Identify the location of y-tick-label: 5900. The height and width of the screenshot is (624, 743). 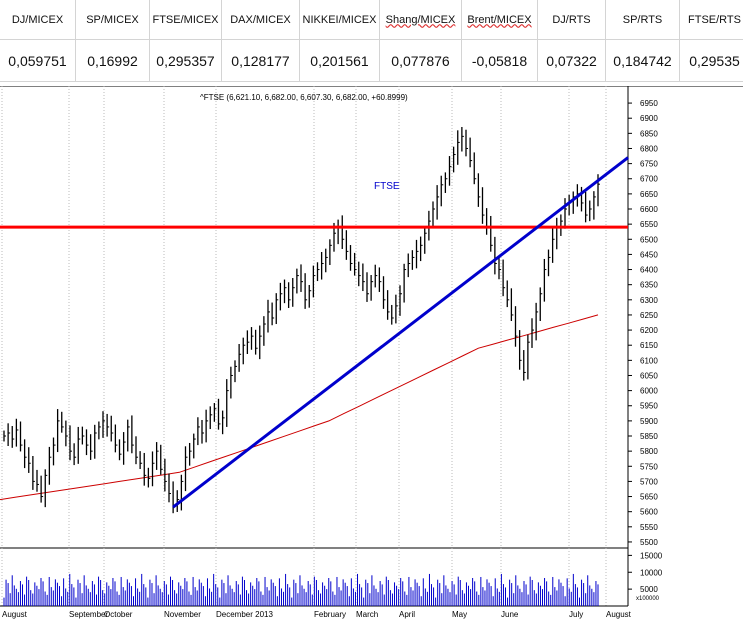
(649, 421).